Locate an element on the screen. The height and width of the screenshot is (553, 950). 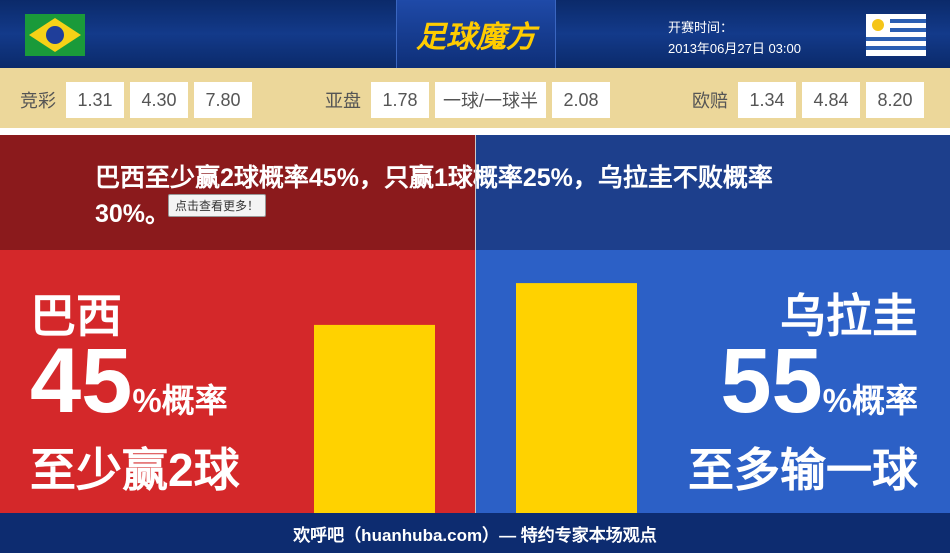
footer: 欢呼吧（huanhuba.com）— 特约专家本场观点 is located at coordinates (475, 533).